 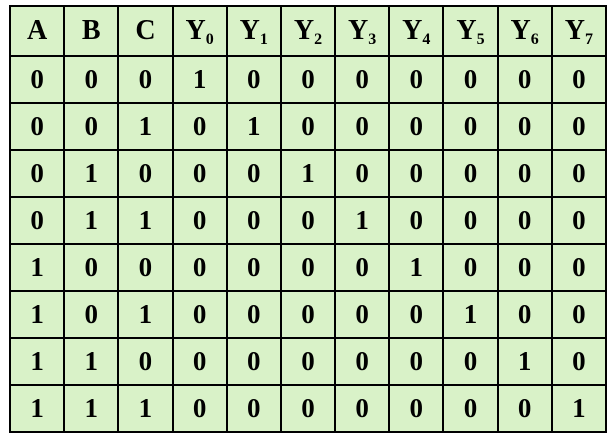 I want to click on column-header: Y1, so click(x=253, y=31).